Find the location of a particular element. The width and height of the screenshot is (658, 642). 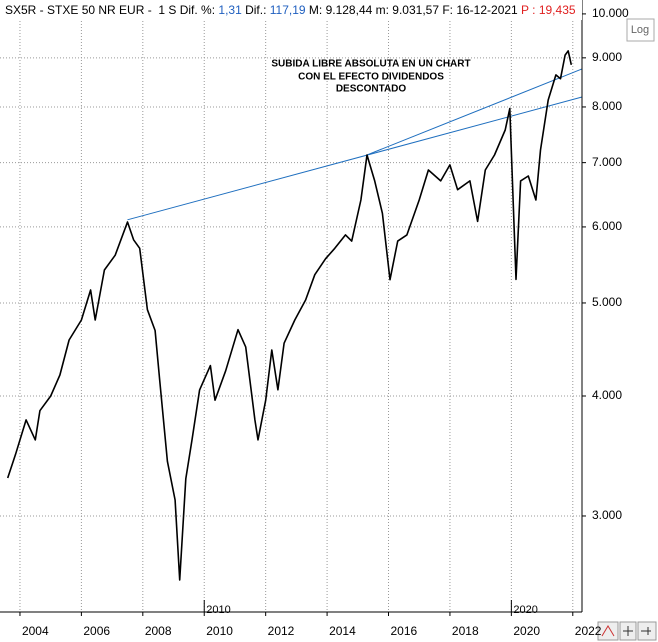

y-tick-label: 8.000 is located at coordinates (607, 106).